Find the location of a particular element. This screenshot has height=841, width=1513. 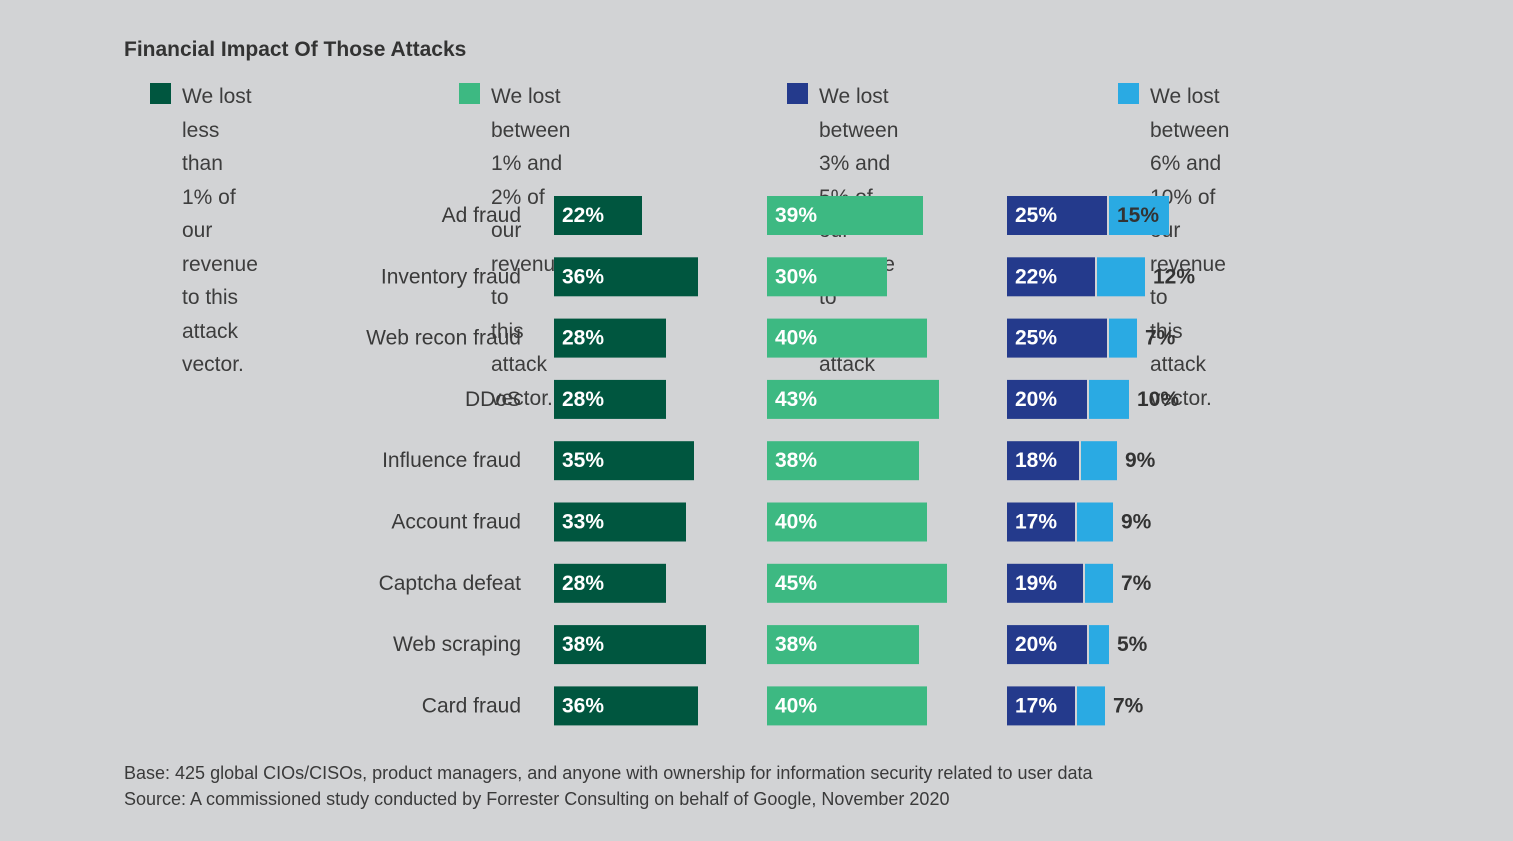

value-label-3to5-ad-fraud: 25% is located at coordinates (1036, 215).